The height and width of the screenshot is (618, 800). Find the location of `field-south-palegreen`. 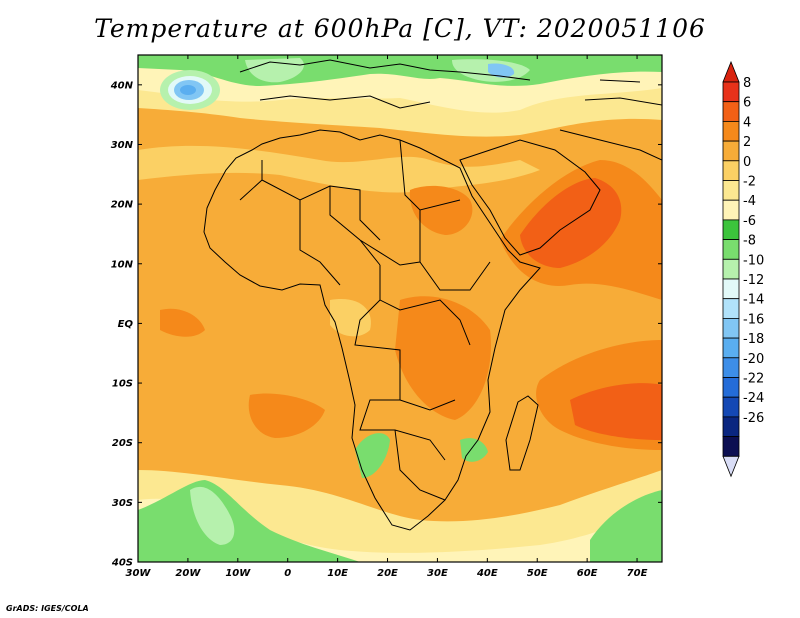

field-south-palegreen is located at coordinates (212, 515).